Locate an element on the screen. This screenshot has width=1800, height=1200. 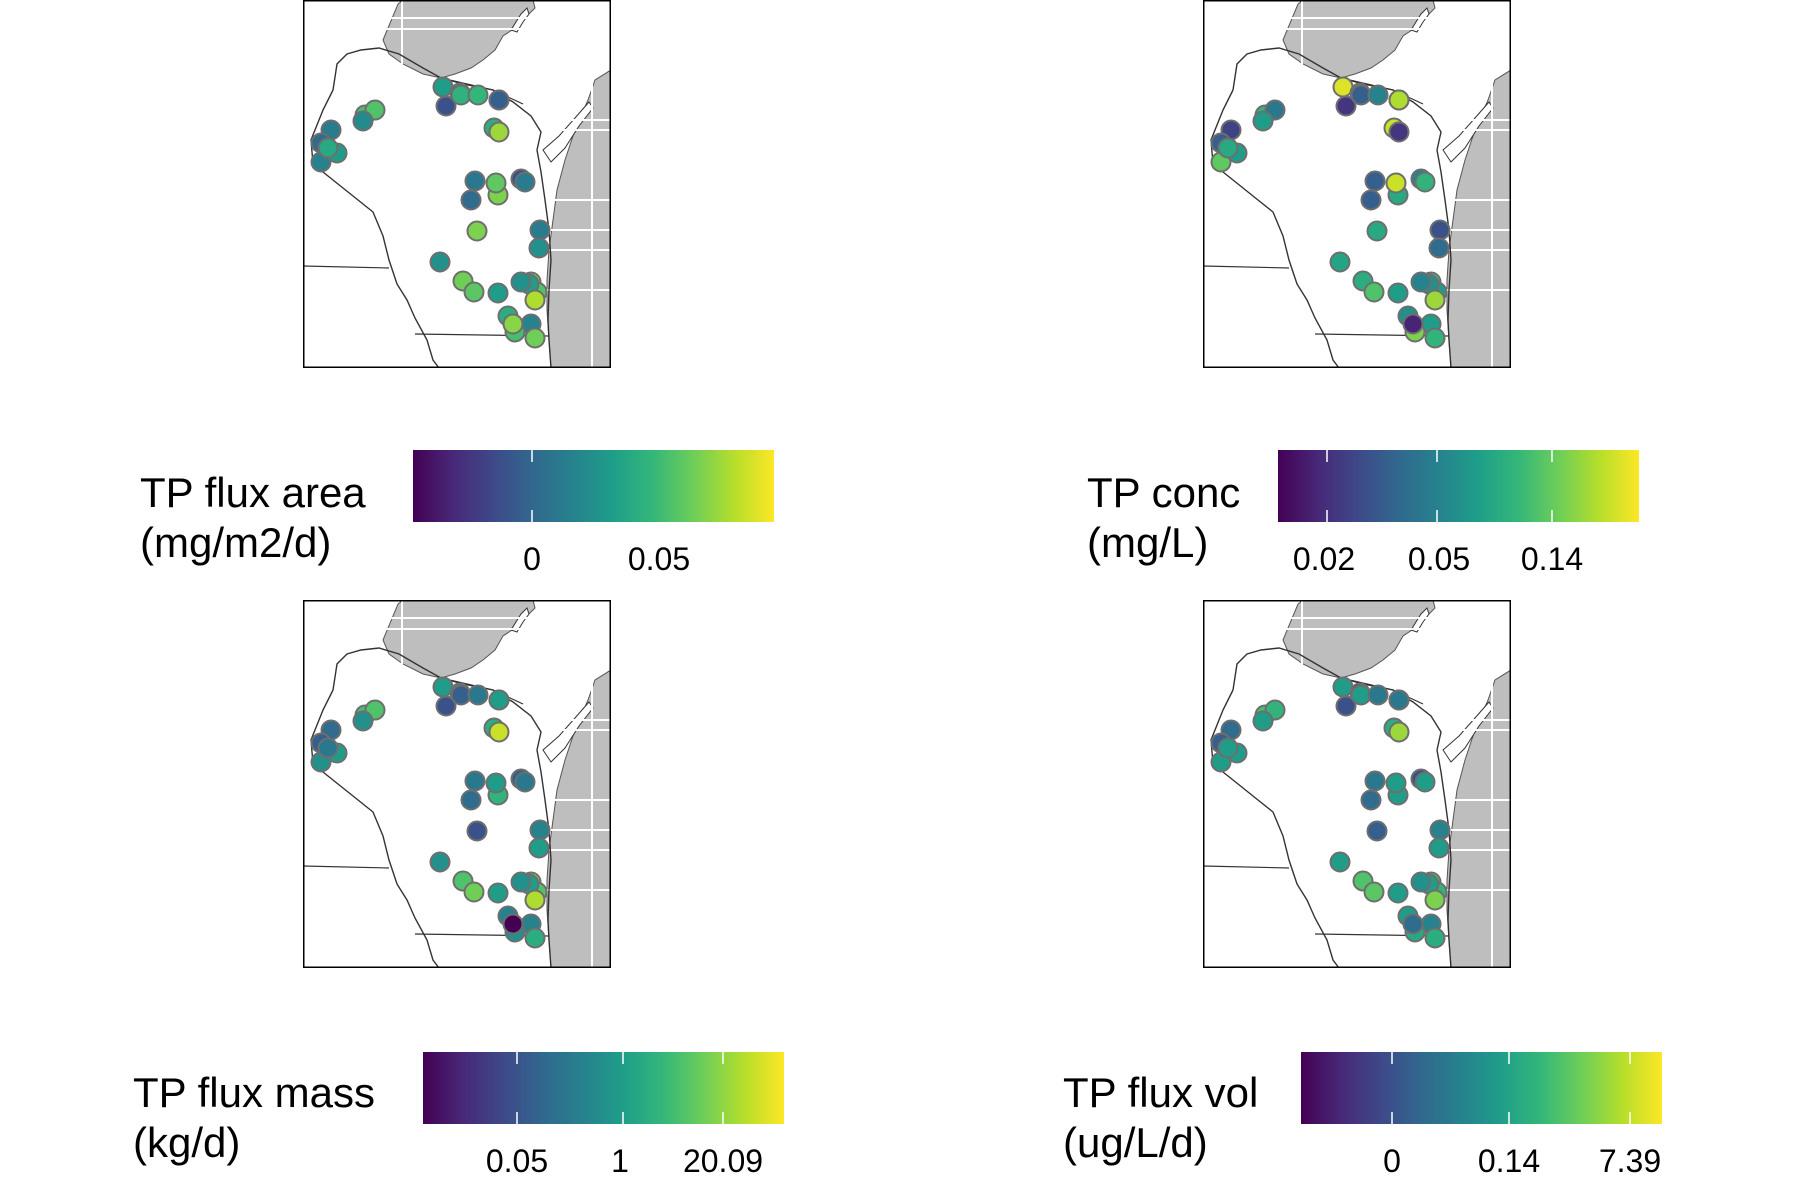
graticule is located at coordinates (1357, 784).